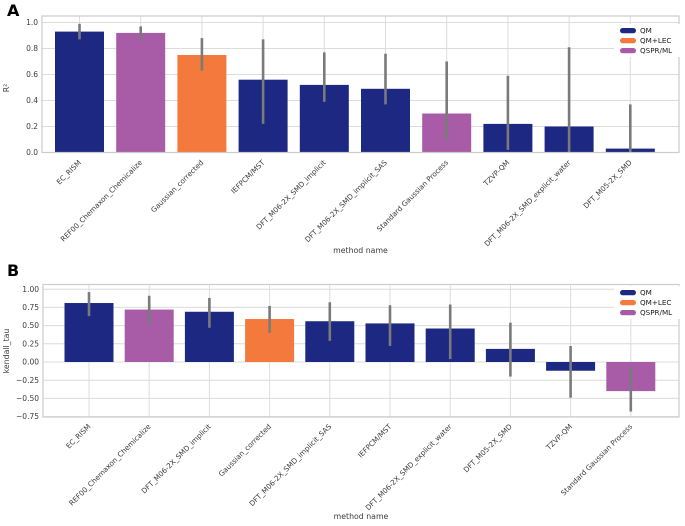 This screenshot has width=685, height=526. What do you see at coordinates (32, 100) in the screenshot?
I see `y-tick-label: 0.4` at bounding box center [32, 100].